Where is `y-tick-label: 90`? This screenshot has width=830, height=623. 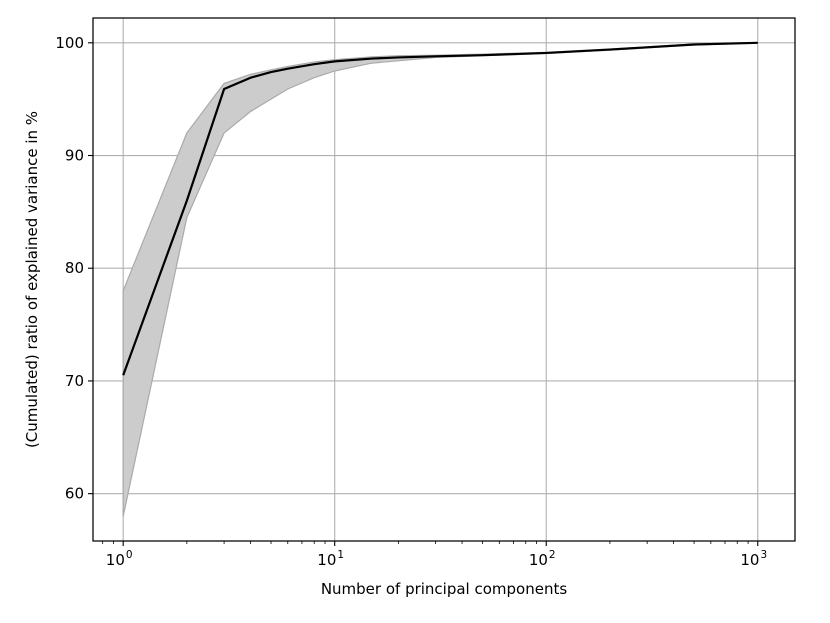 y-tick-label: 90 is located at coordinates (74, 156).